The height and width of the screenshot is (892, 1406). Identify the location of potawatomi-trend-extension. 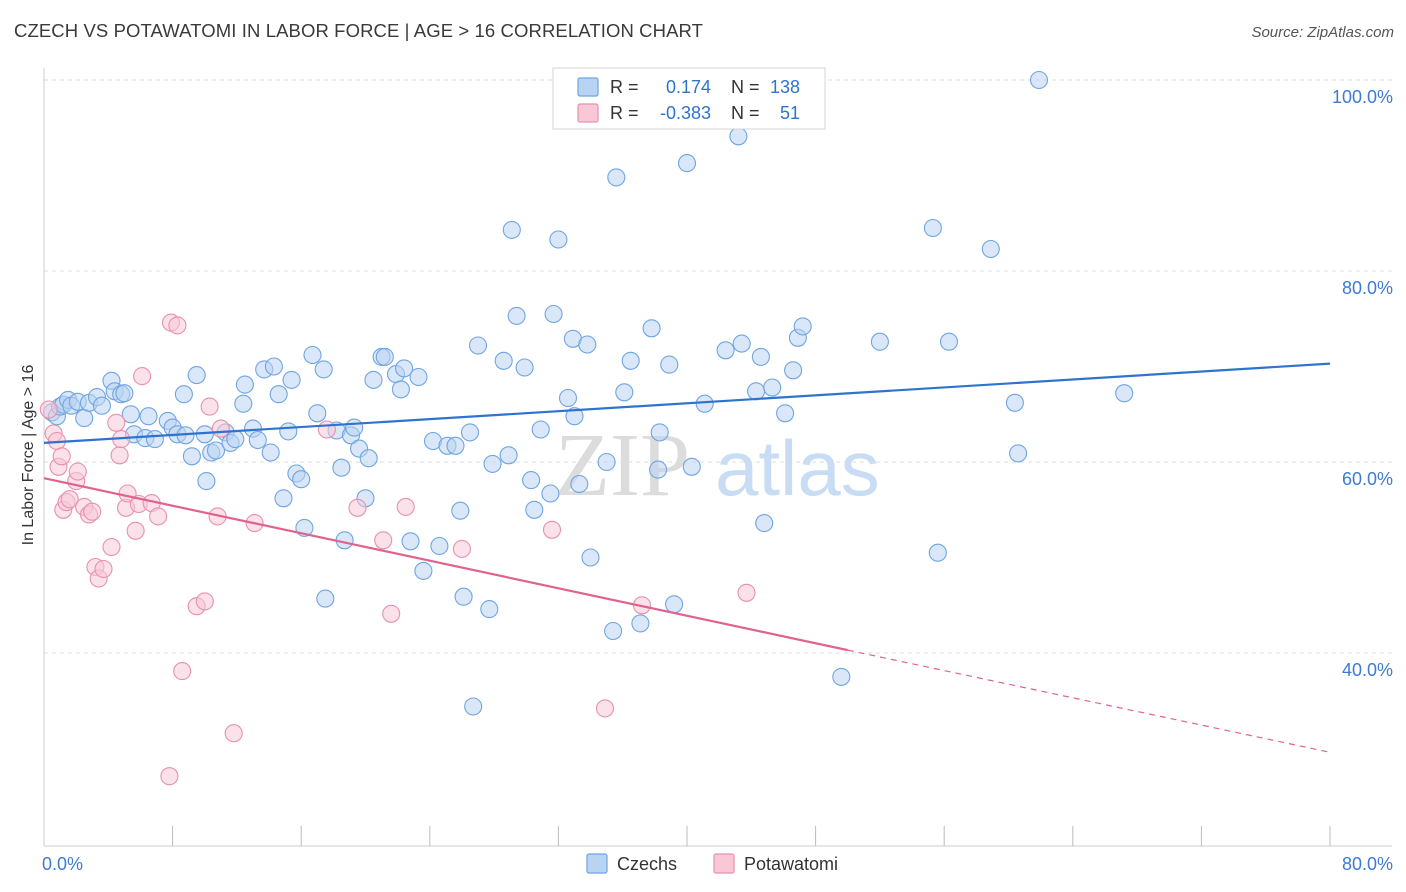
(1089, 701).